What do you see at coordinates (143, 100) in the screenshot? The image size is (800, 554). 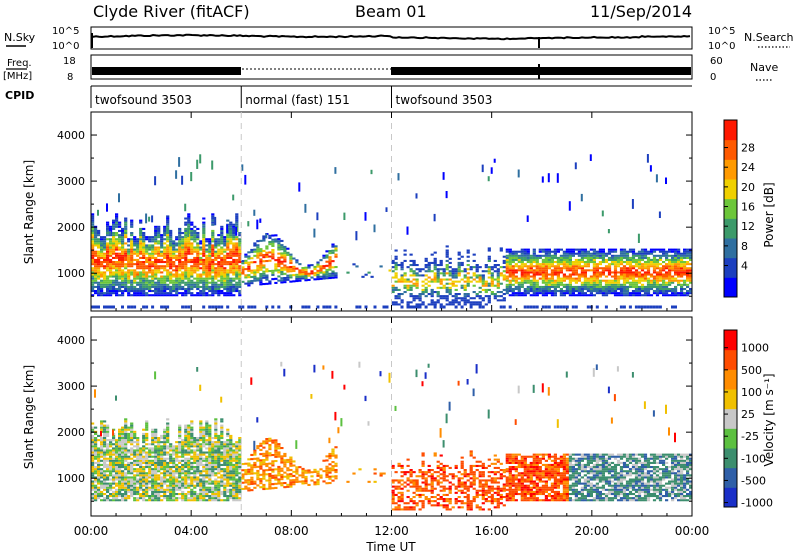 I see `cpid-segment-label: twofsound 3503` at bounding box center [143, 100].